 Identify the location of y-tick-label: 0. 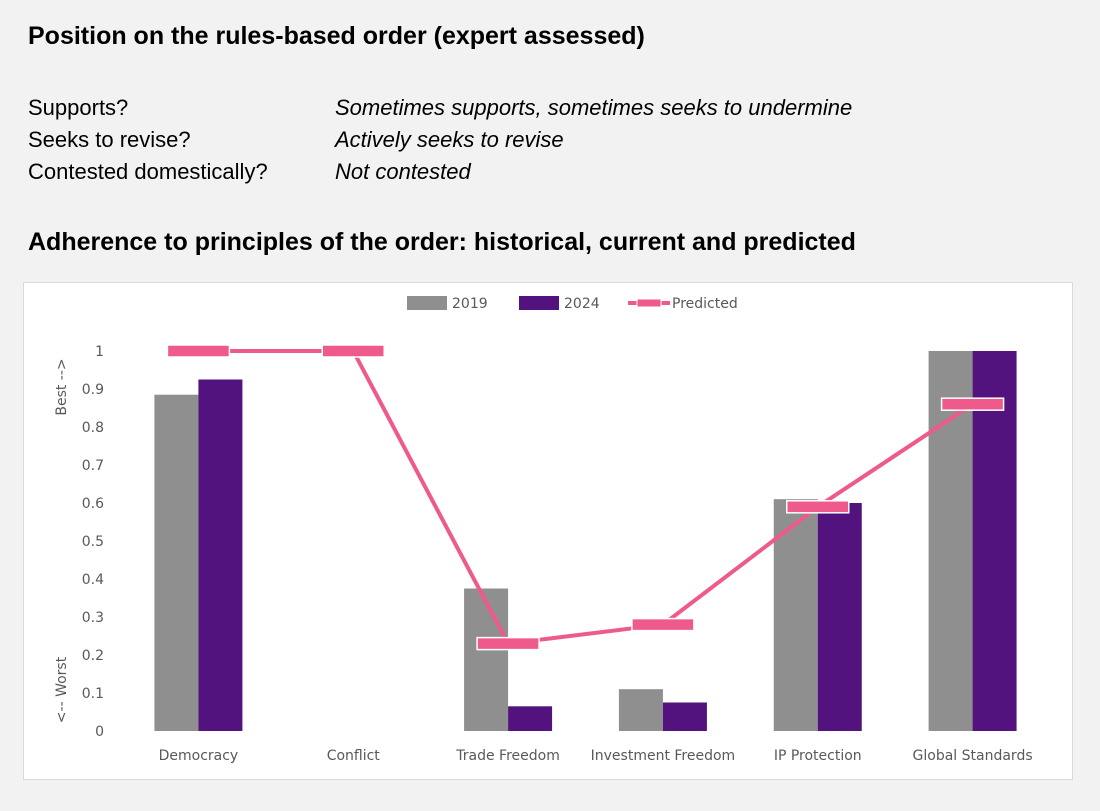
(99, 732).